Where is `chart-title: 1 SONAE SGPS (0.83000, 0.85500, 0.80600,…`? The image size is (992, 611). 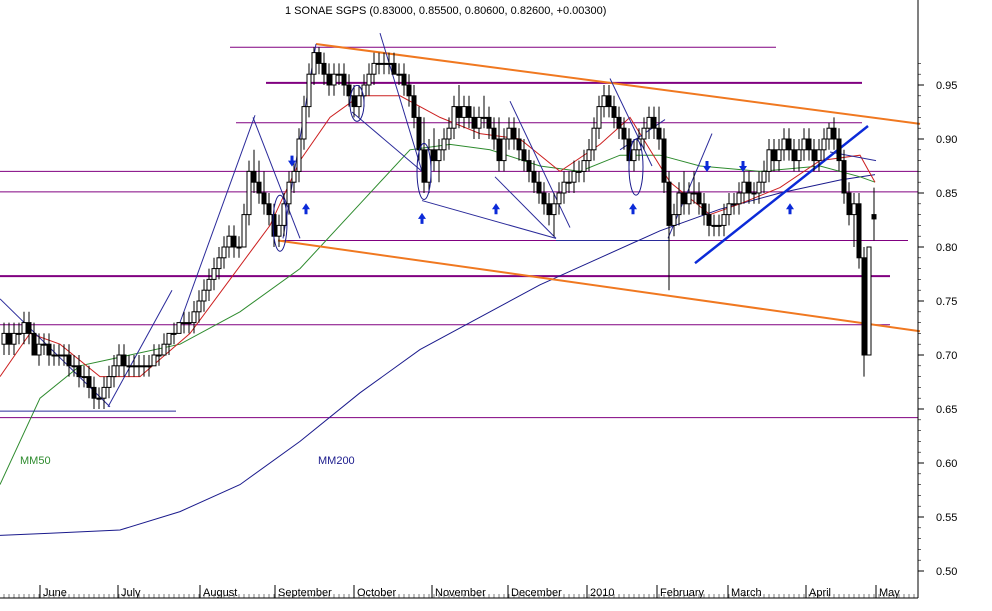
chart-title: 1 SONAE SGPS (0.83000, 0.85500, 0.80600,… is located at coordinates (445, 11).